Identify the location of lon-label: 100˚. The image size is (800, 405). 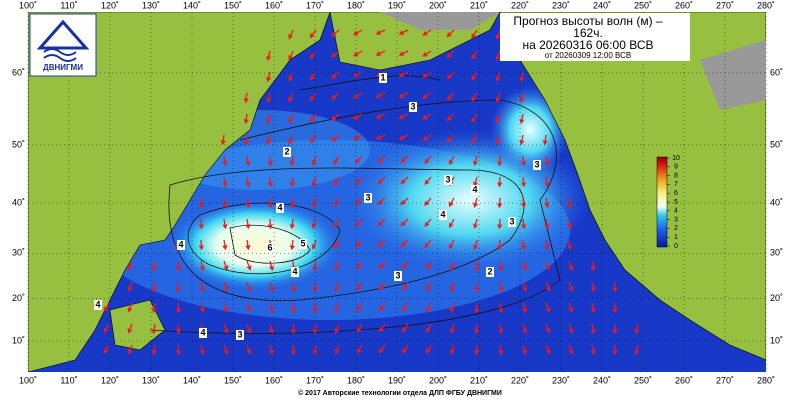
(28, 5).